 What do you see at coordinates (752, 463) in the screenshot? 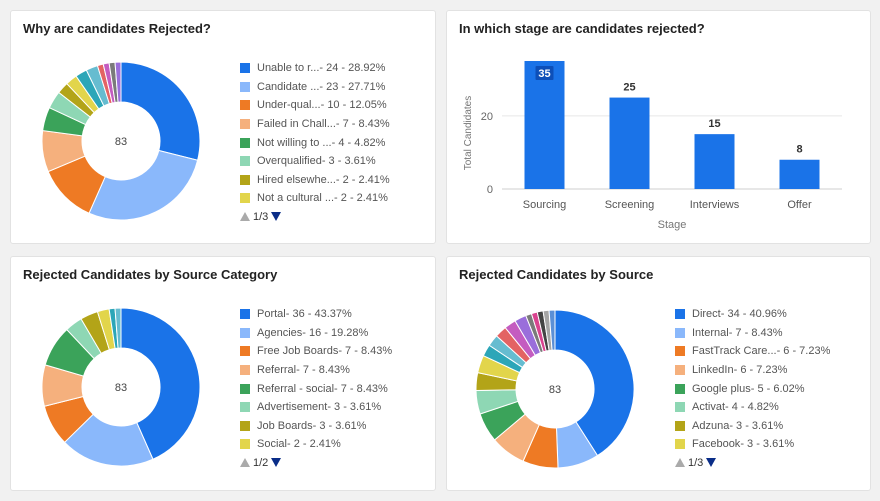
I see `legend-pager: 1/3` at bounding box center [752, 463].